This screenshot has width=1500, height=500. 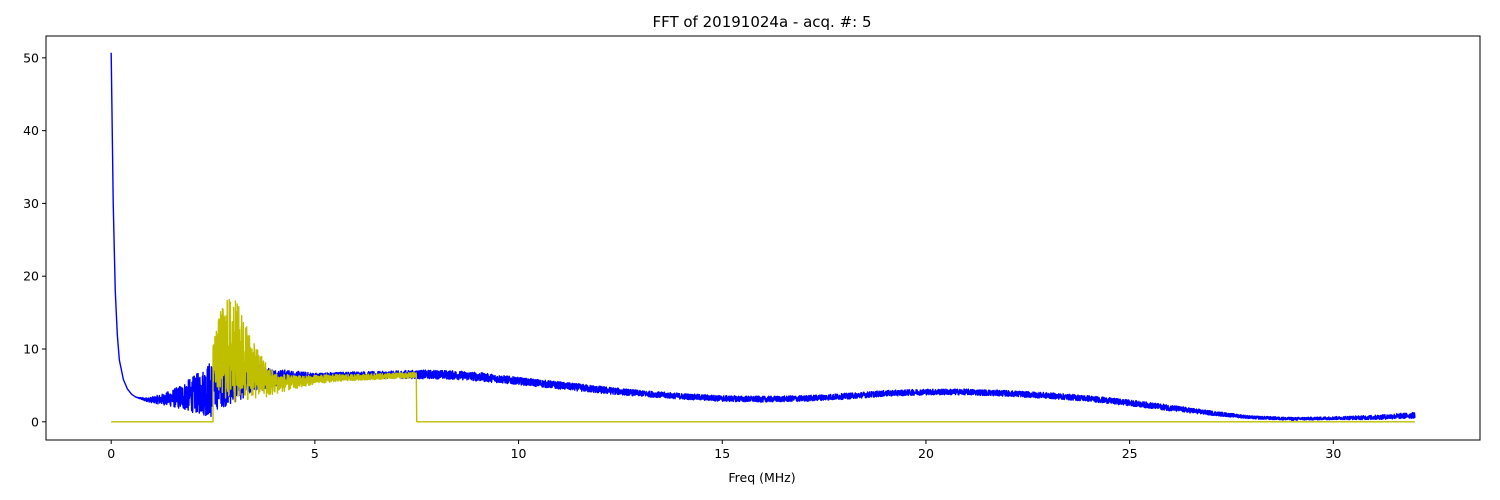 I want to click on y-tick-label: 30, so click(x=31, y=203).